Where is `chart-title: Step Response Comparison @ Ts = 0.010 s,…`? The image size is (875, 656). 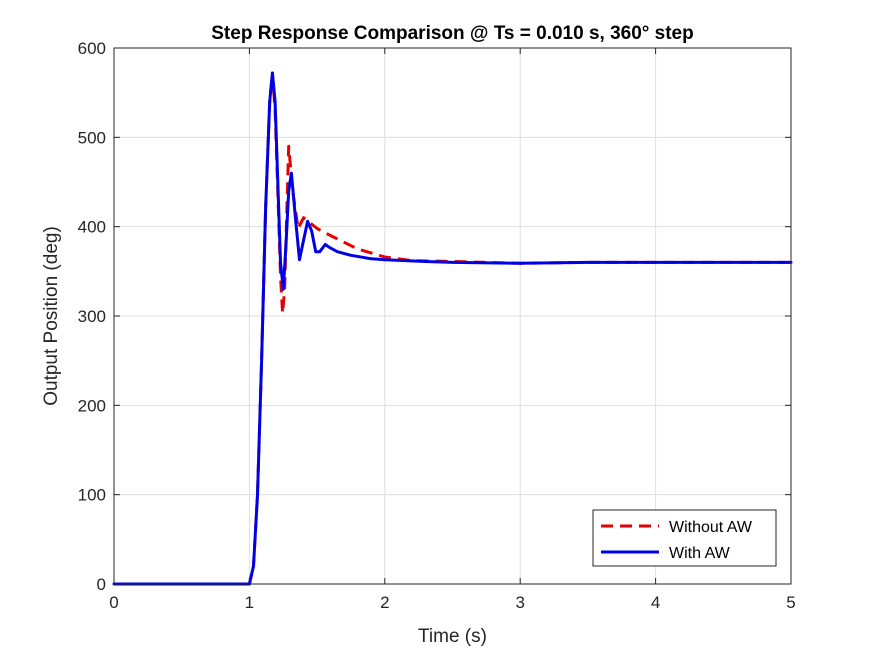 chart-title: Step Response Comparison @ Ts = 0.010 s,… is located at coordinates (452, 33).